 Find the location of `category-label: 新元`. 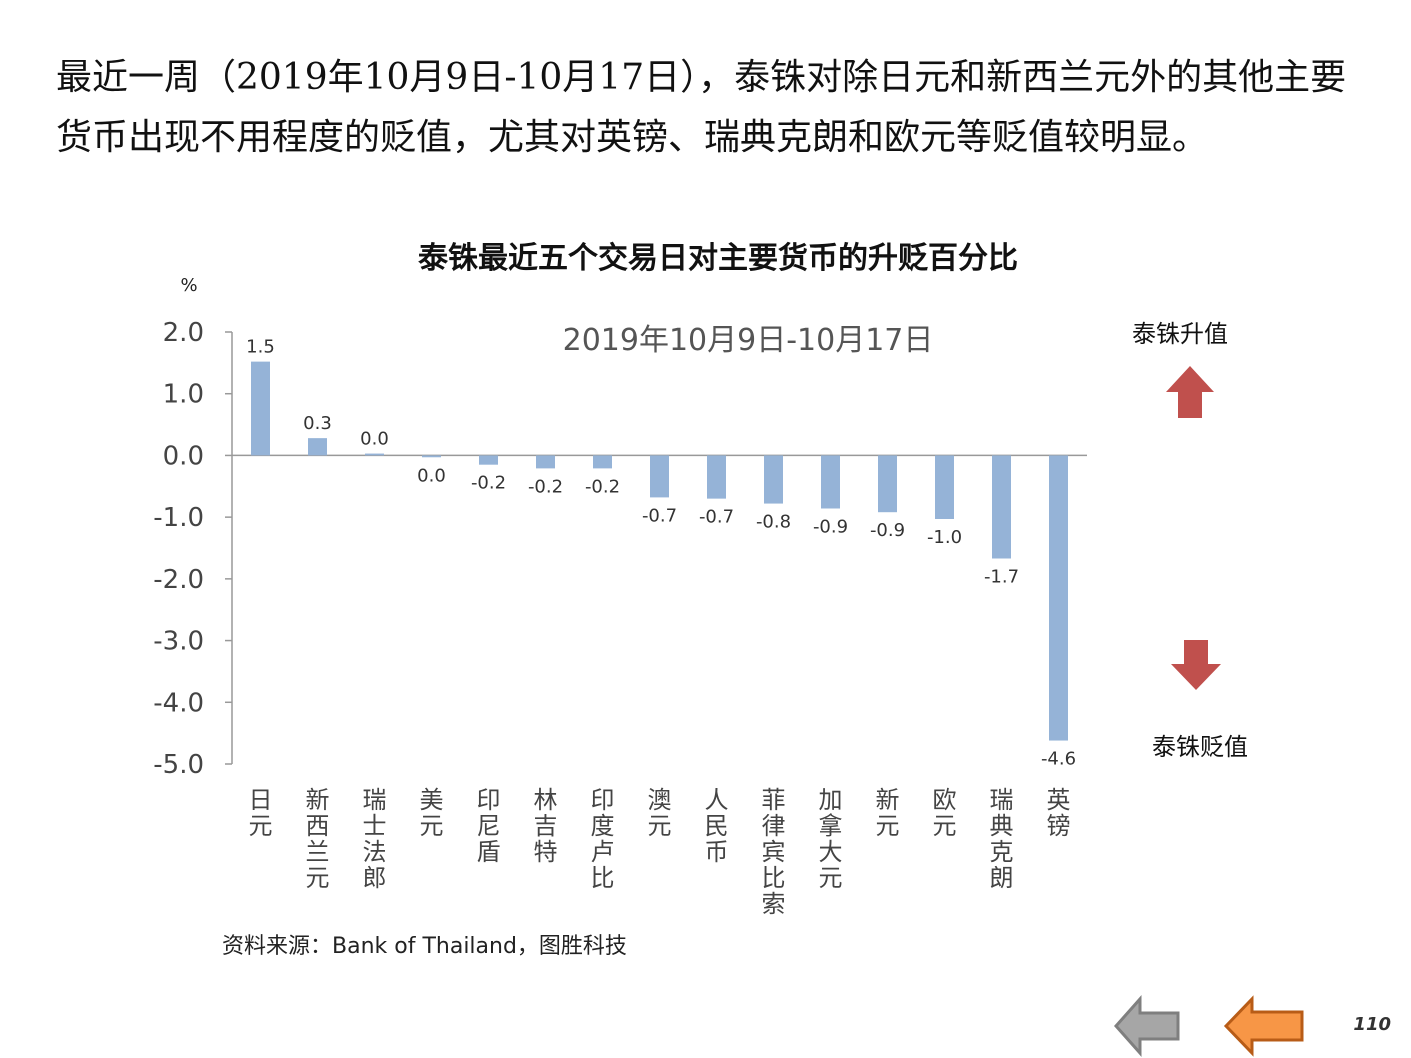

category-label: 新元 is located at coordinates (888, 813).